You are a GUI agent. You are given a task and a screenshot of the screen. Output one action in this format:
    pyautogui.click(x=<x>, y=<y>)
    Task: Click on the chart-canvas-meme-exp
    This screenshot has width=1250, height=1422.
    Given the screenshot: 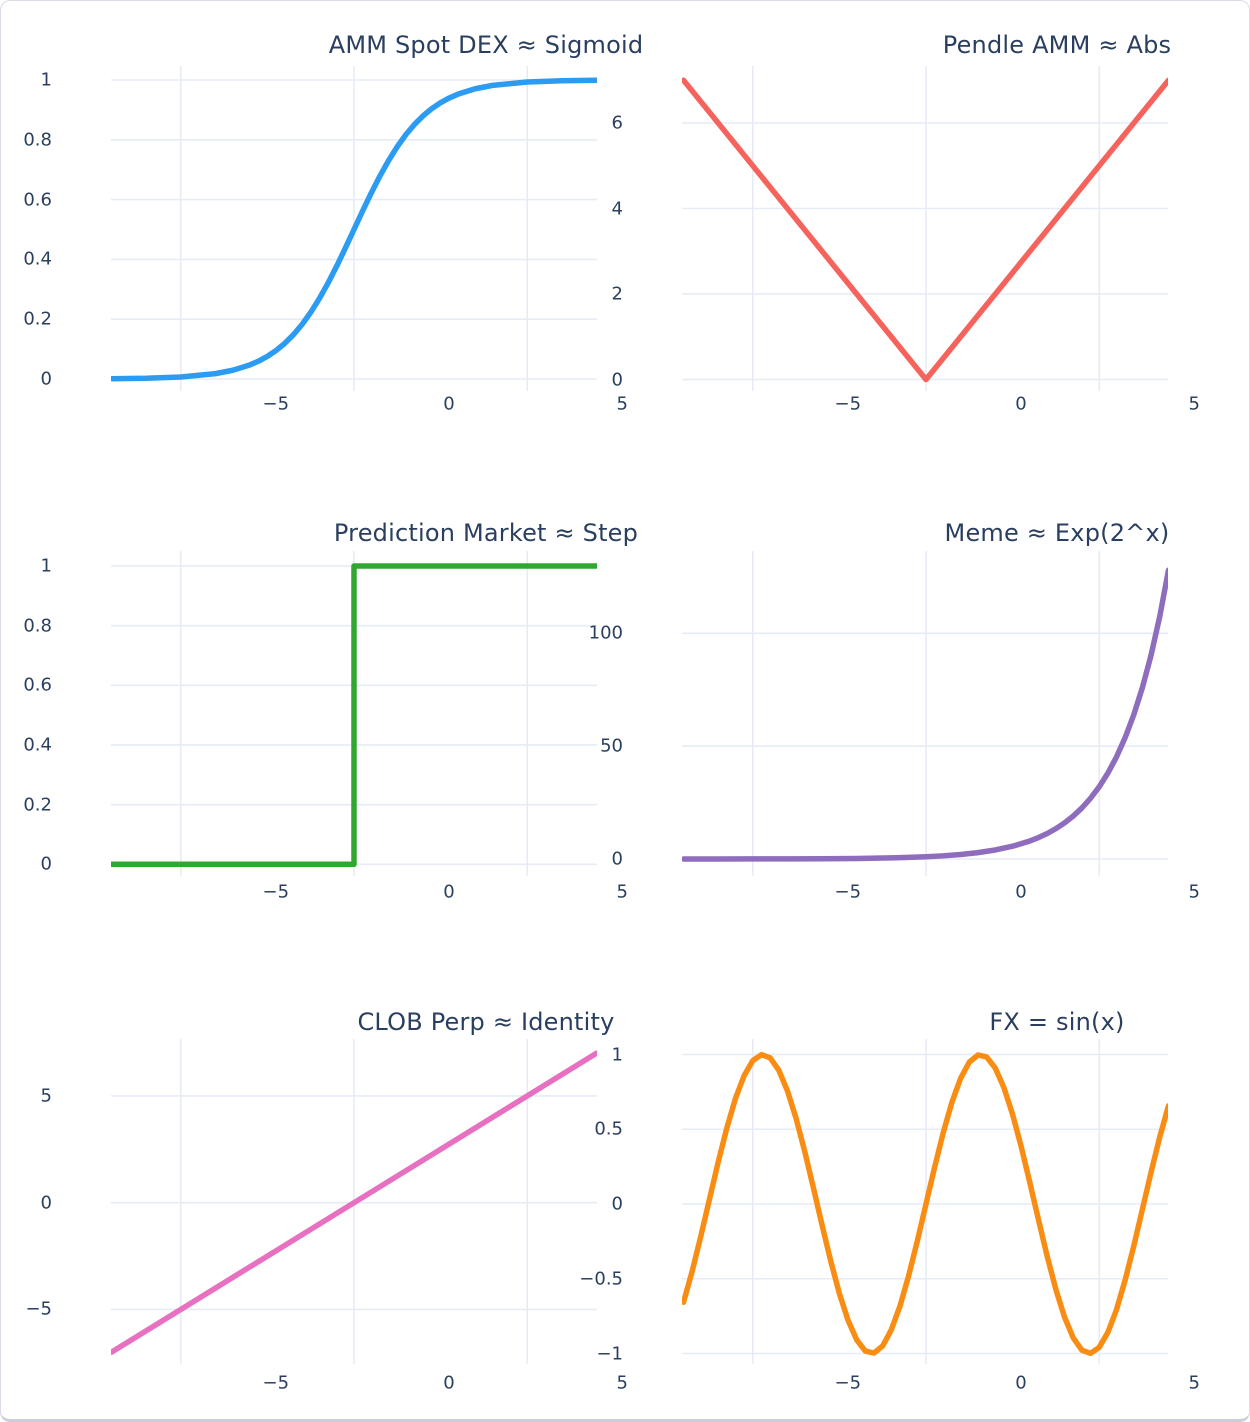 What is the action you would take?
    pyautogui.click(x=925, y=713)
    